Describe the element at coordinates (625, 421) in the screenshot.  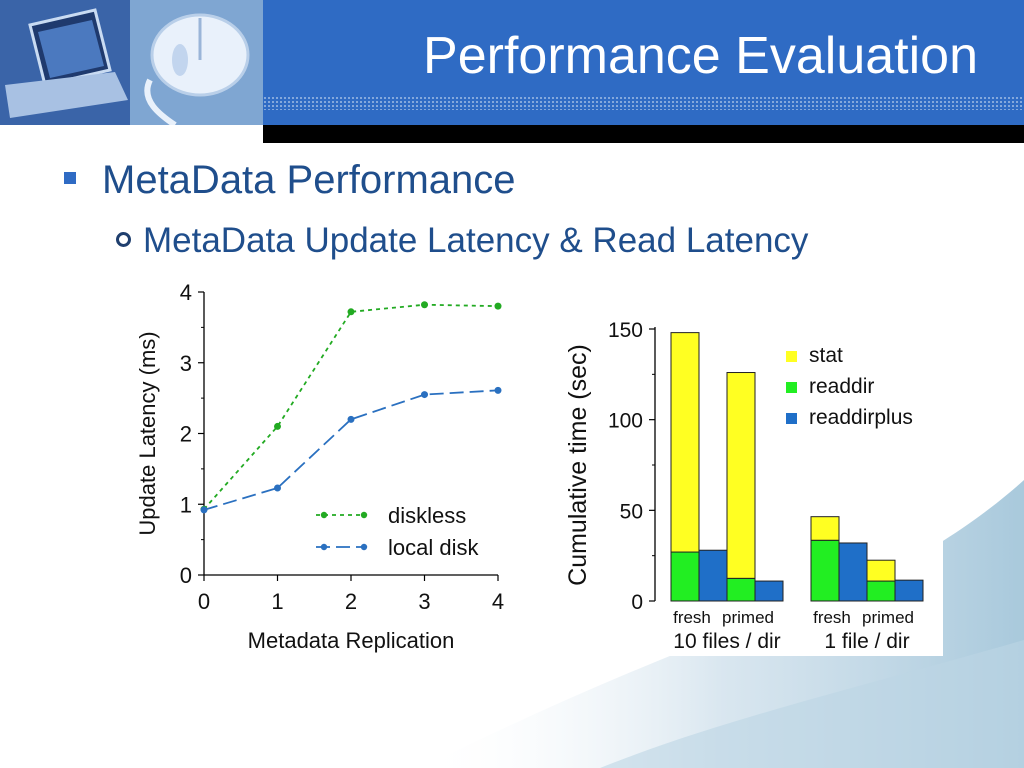
I see `y-tick-label: 100` at that location.